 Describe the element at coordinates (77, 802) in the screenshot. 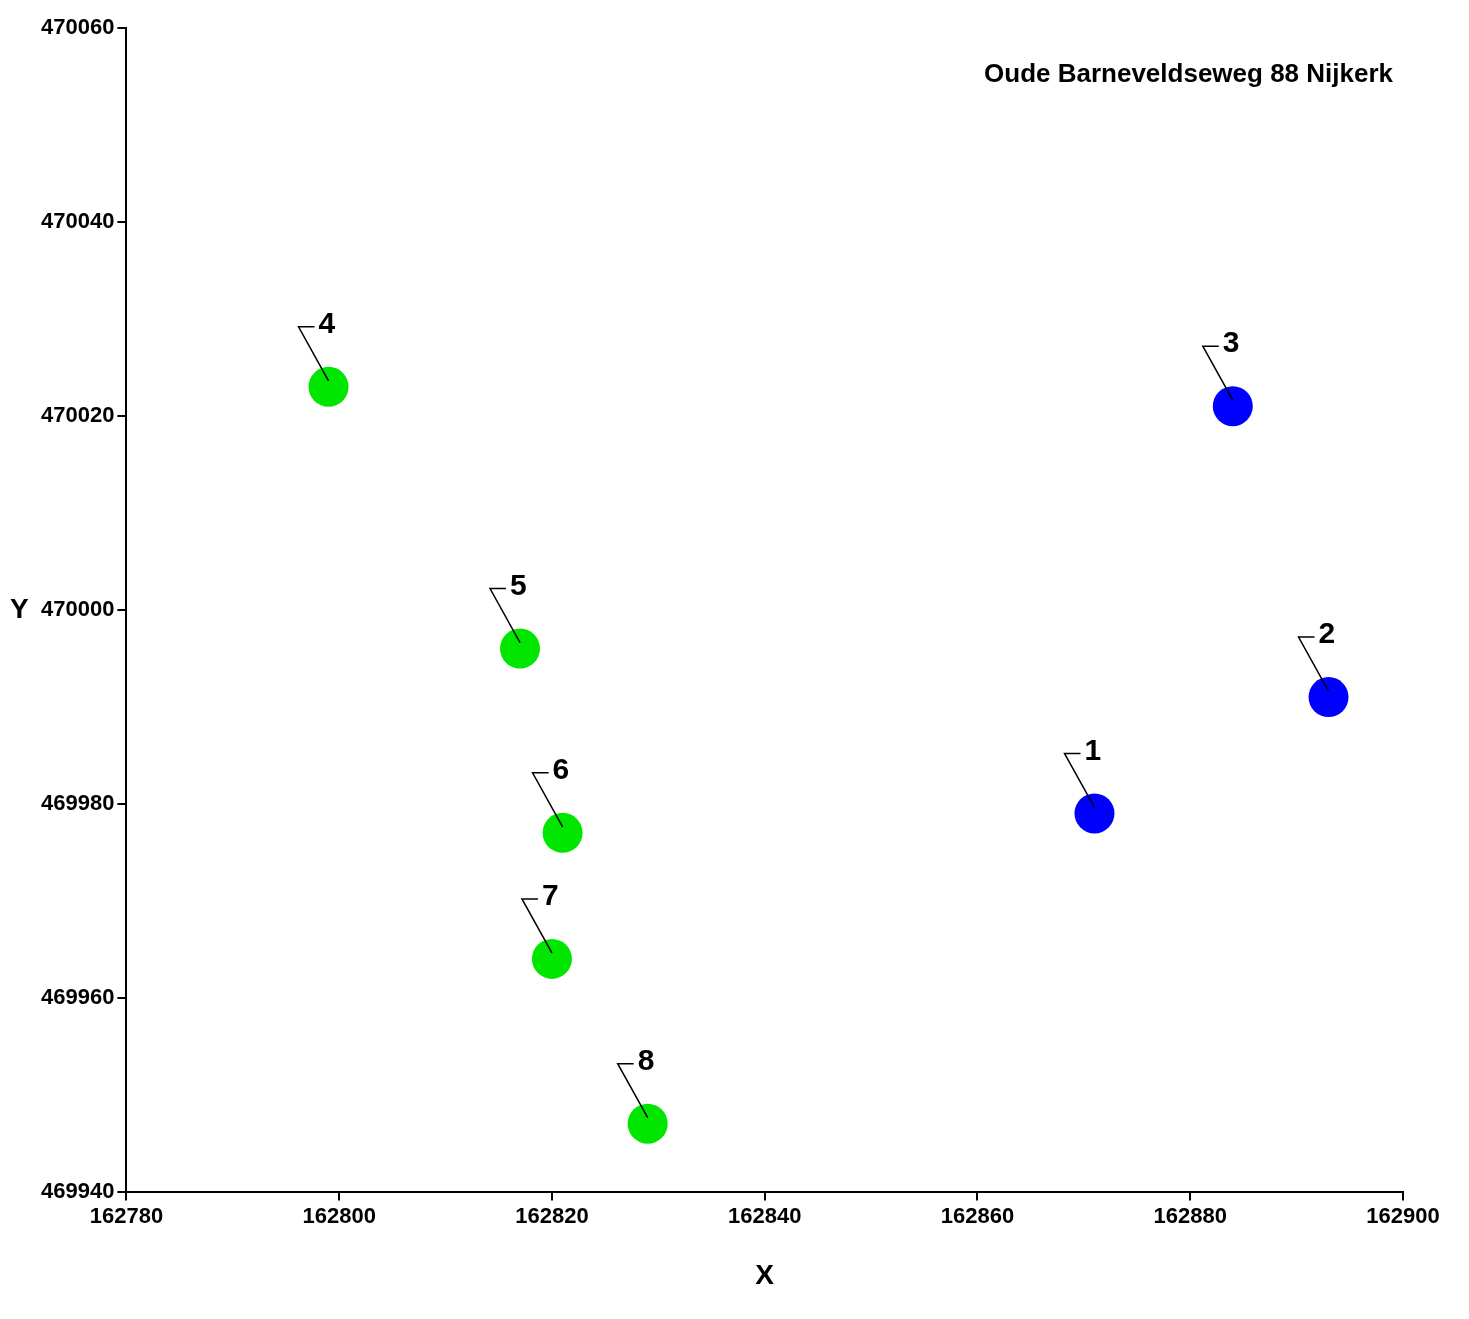

I see `y-tick-label: 469980` at that location.